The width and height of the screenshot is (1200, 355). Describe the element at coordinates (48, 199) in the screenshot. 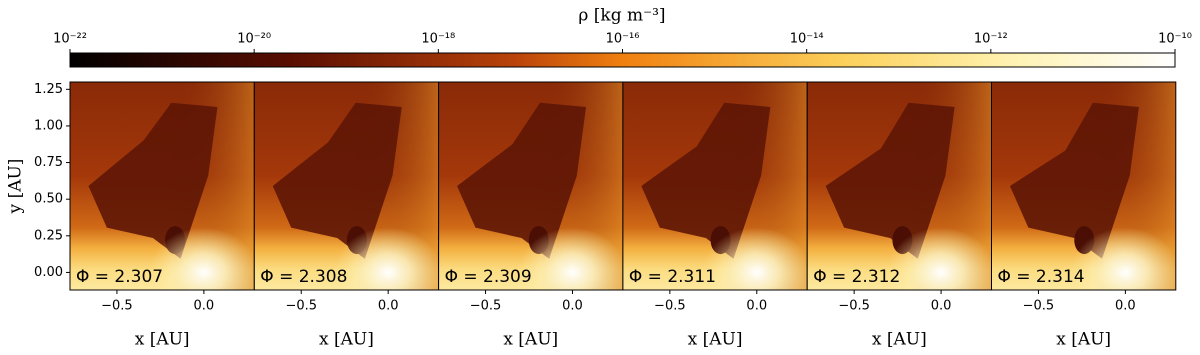

I see `y-tick-label: 0.50` at that location.